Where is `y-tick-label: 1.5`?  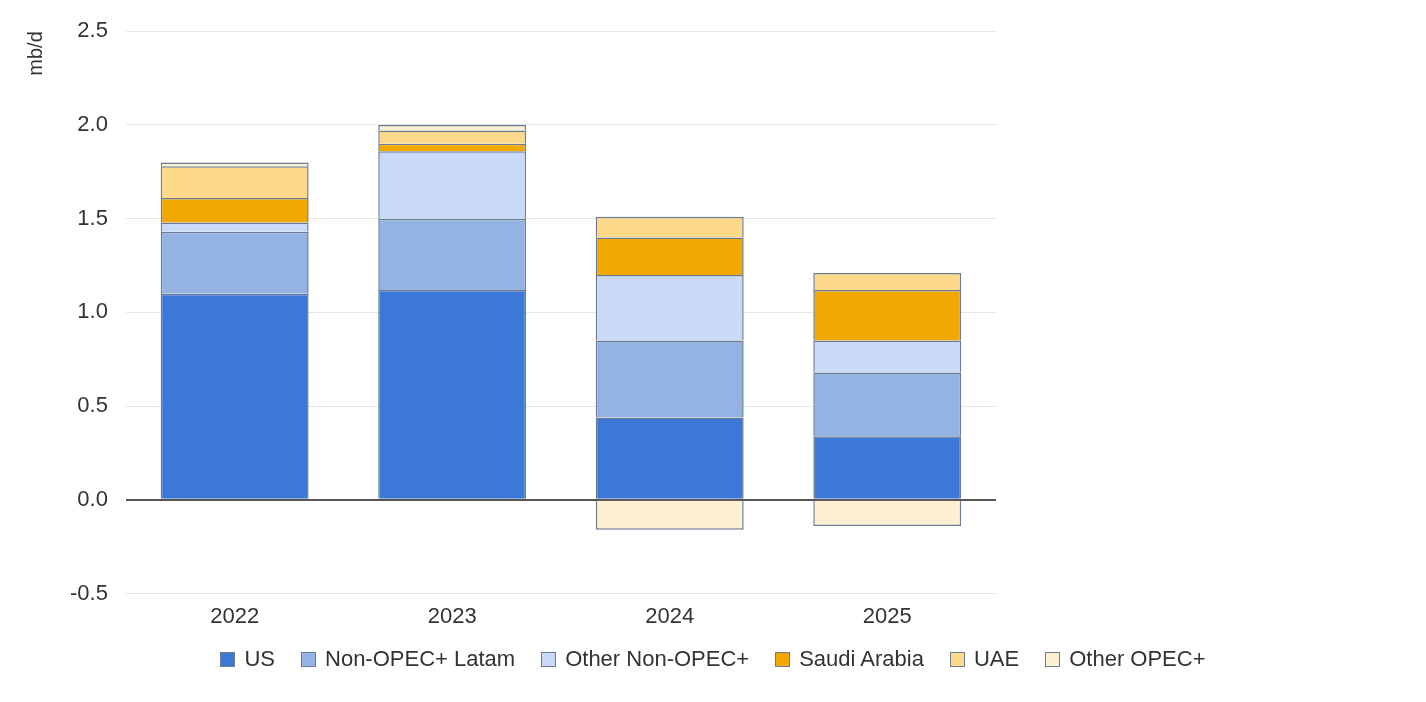
y-tick-label: 1.5 is located at coordinates (92, 217).